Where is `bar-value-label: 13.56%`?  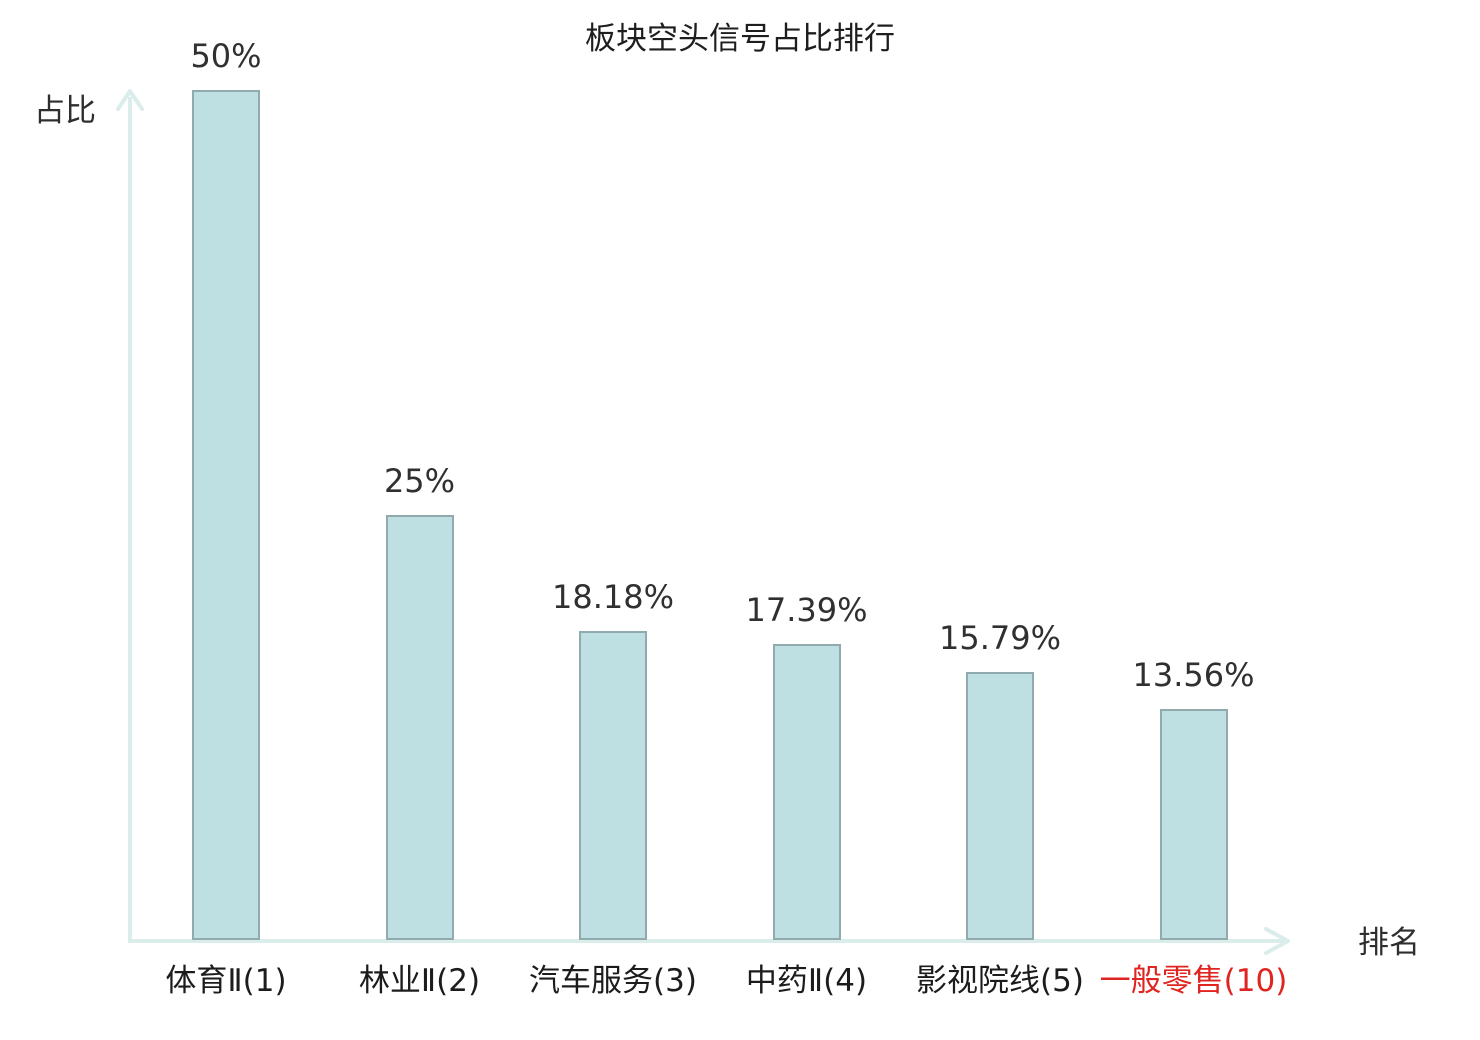 bar-value-label: 13.56% is located at coordinates (1193, 675).